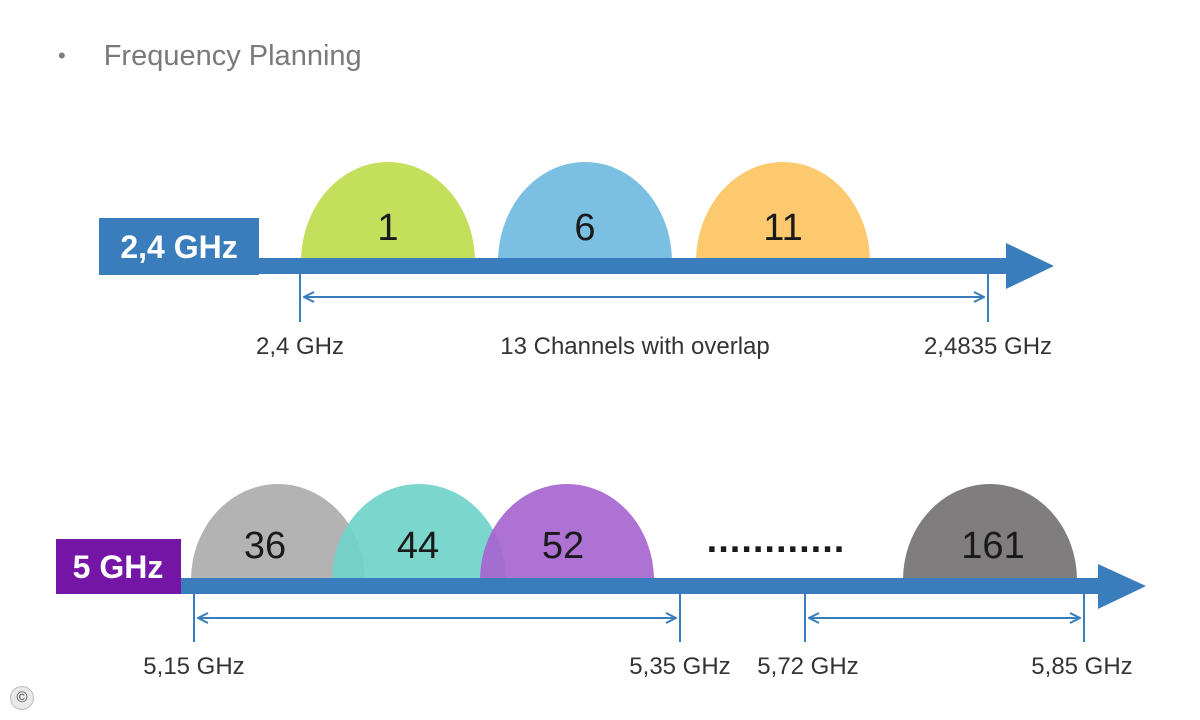 Image resolution: width=1200 pixels, height=720 pixels. What do you see at coordinates (652, 266) in the screenshot?
I see `band-24-axis-arrow` at bounding box center [652, 266].